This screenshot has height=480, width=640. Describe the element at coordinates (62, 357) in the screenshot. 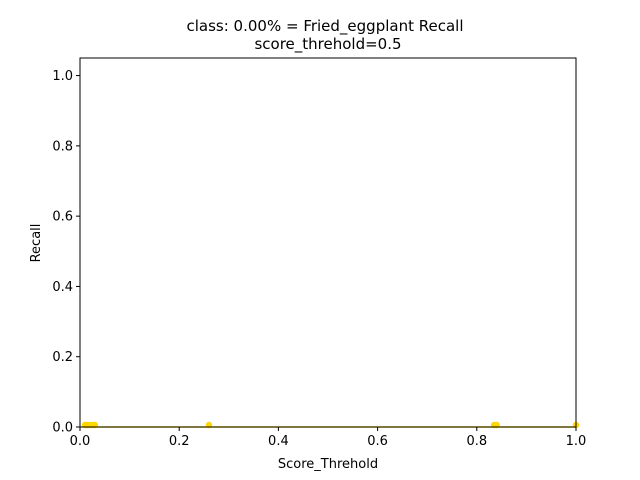

I see `y-tick-label: 0.2` at that location.